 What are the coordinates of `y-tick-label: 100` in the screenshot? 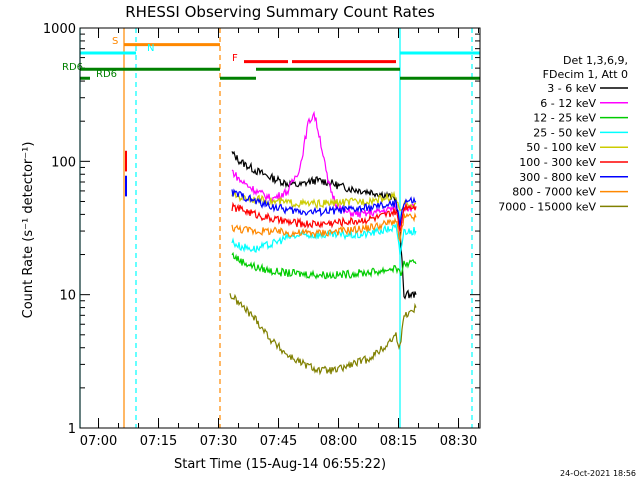 It's located at (63, 162).